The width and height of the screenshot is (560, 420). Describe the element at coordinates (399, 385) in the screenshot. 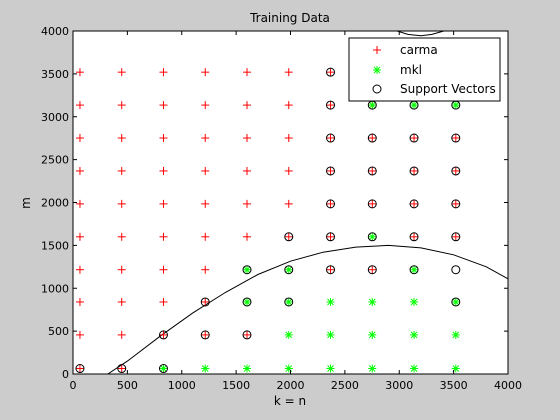

I see `x-tick-label: 3000` at that location.